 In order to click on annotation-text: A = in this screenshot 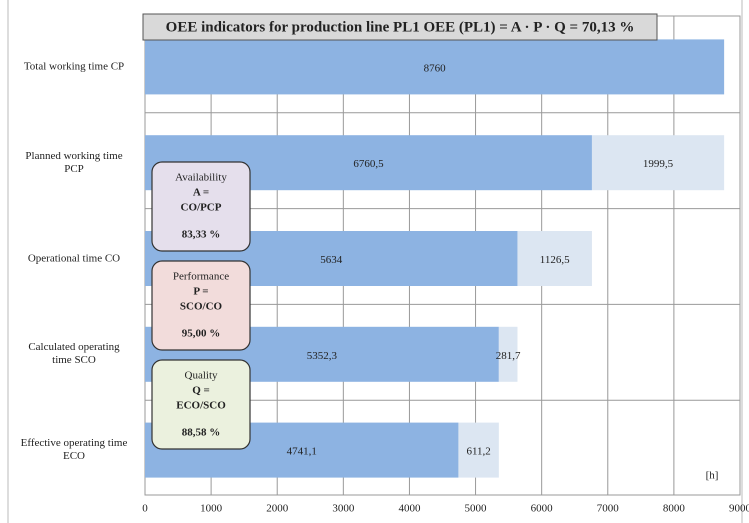, I will do `click(201, 193)`.